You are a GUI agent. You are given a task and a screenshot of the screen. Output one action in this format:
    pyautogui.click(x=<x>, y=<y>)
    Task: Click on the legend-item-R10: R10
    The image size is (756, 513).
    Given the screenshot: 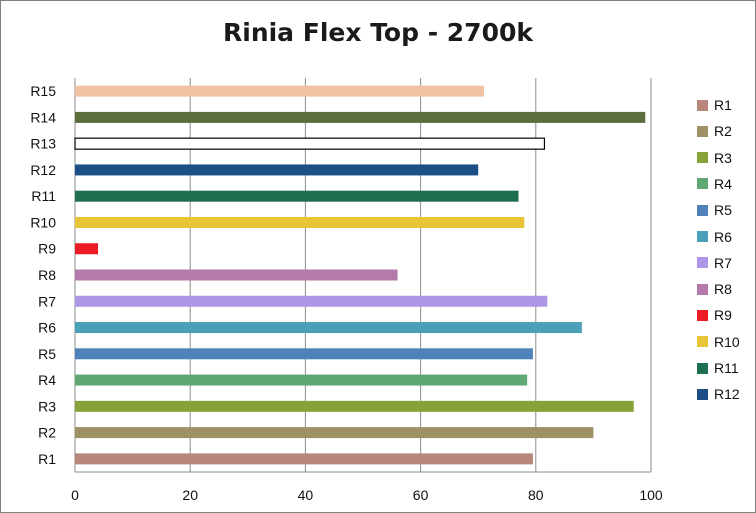 What is the action you would take?
    pyautogui.click(x=718, y=342)
    